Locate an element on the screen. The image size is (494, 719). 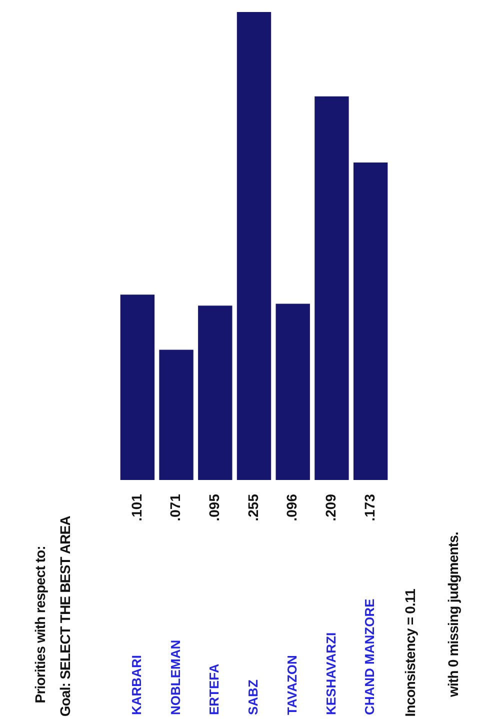
x-tick-label: ERTEFA is located at coordinates (214, 689).